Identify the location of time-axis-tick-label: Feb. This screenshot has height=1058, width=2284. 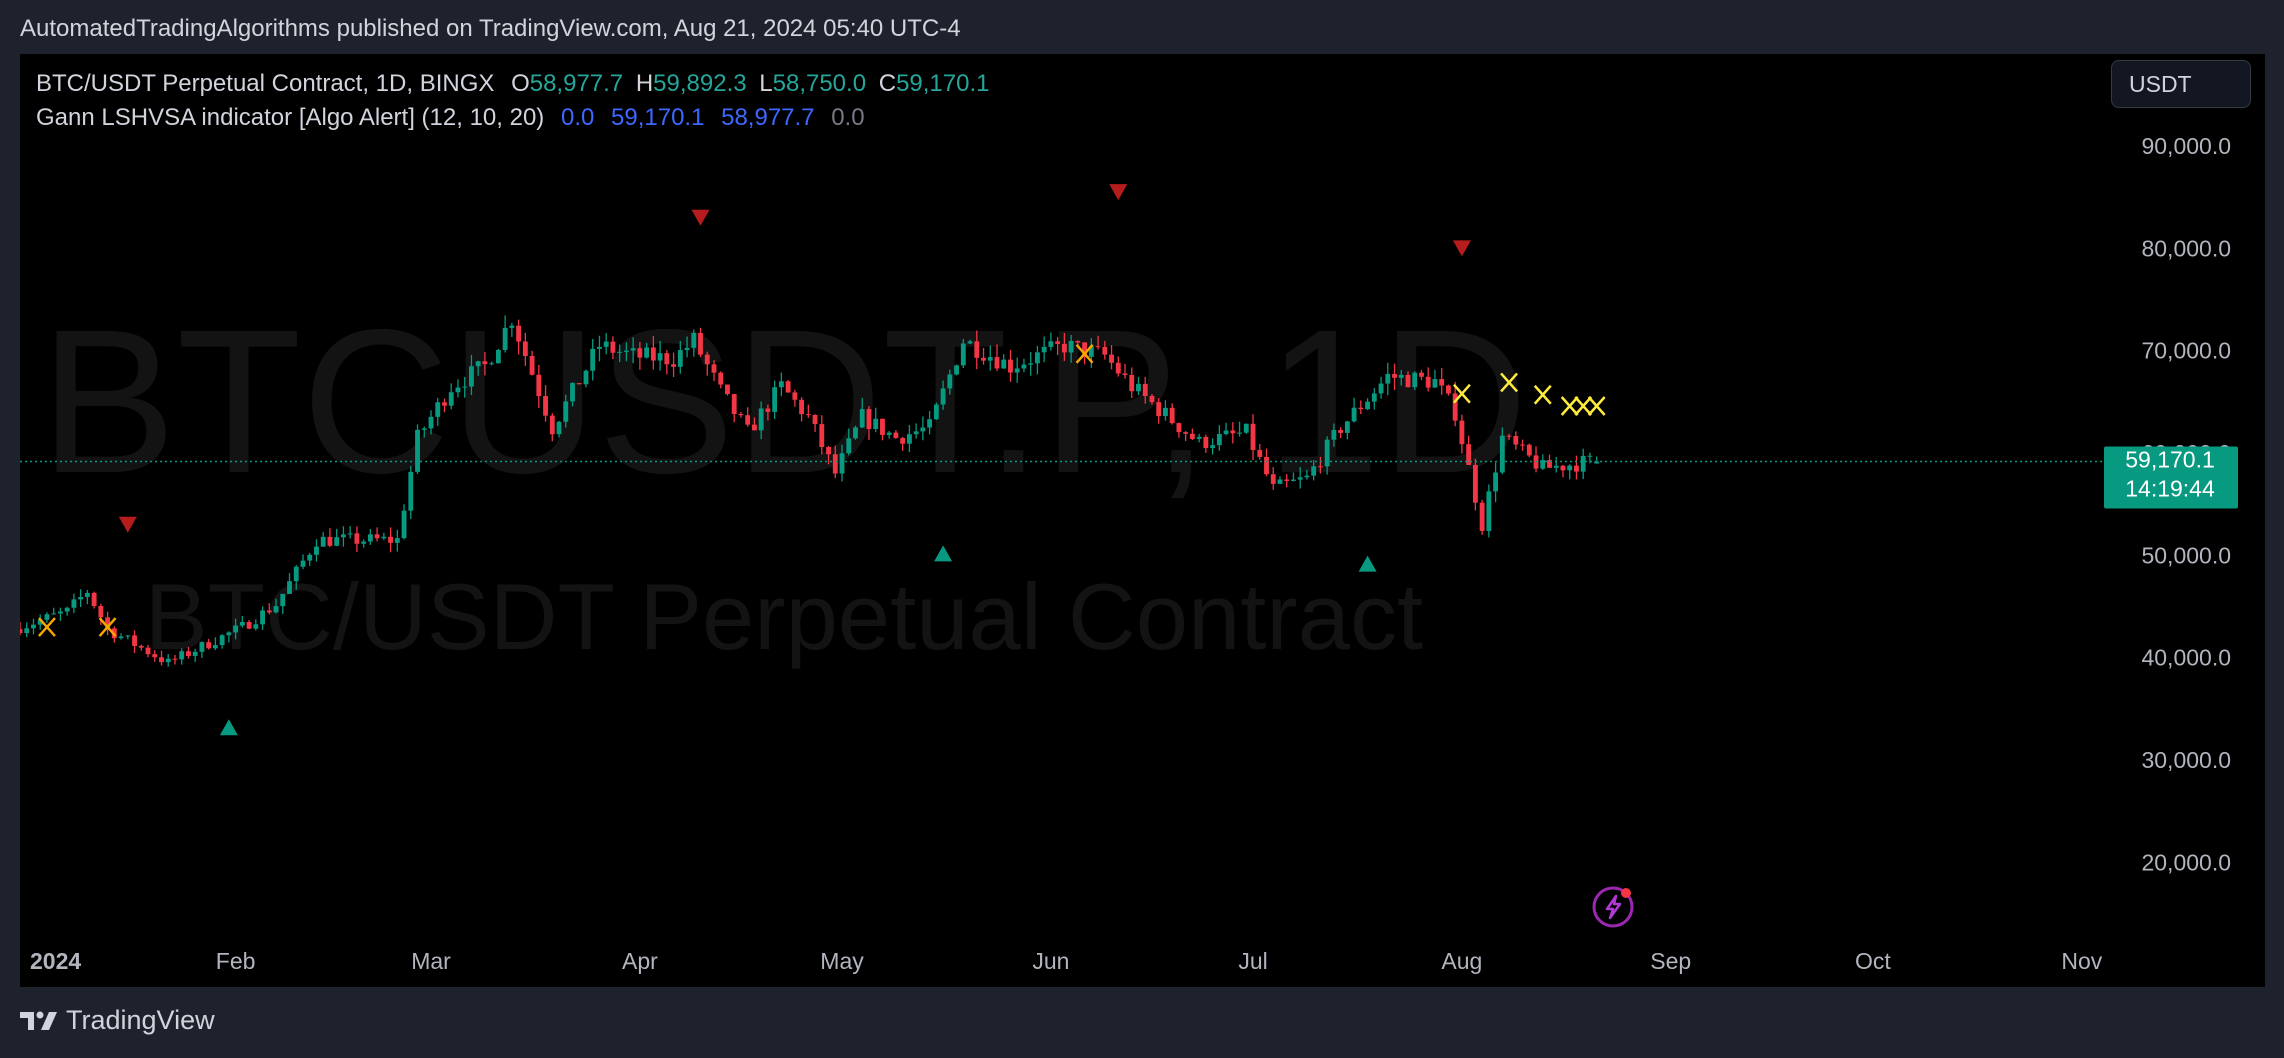
(236, 961).